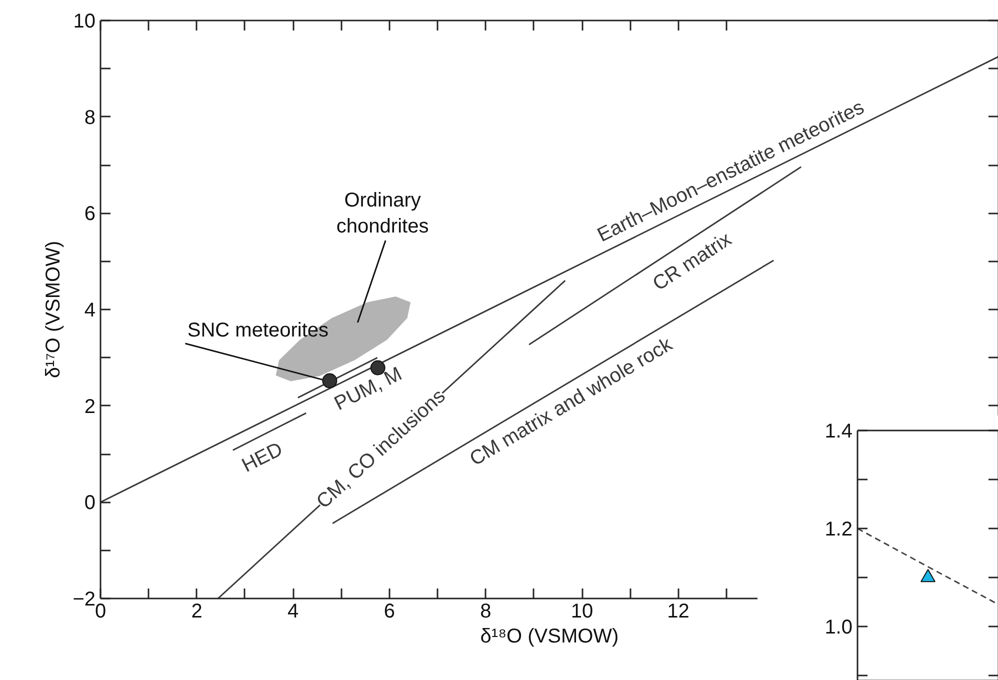  What do you see at coordinates (389, 611) in the screenshot?
I see `x-tick-label: 6` at bounding box center [389, 611].